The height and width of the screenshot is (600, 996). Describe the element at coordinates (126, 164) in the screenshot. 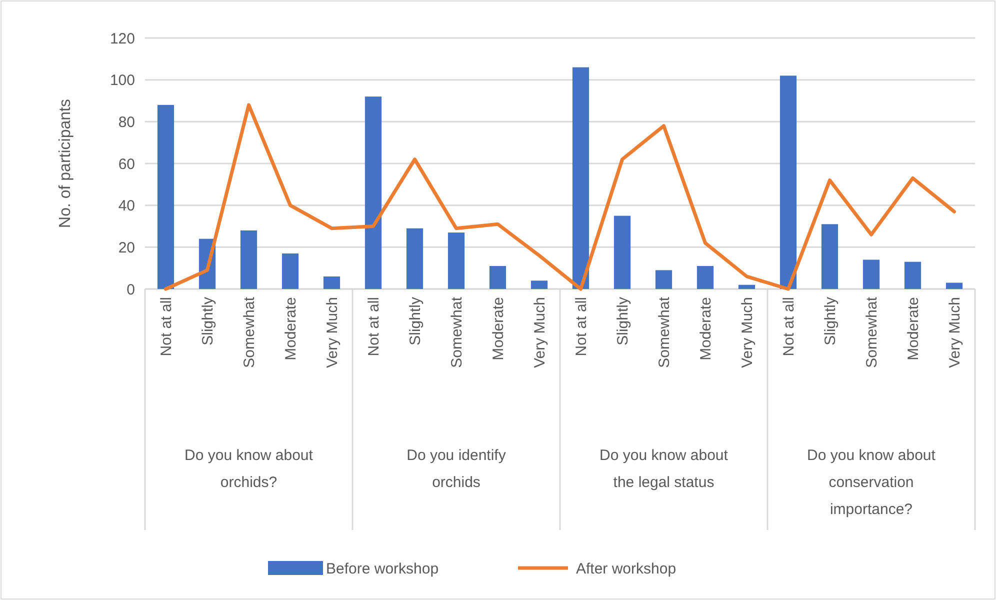

I see `y-tick-label: 60` at that location.